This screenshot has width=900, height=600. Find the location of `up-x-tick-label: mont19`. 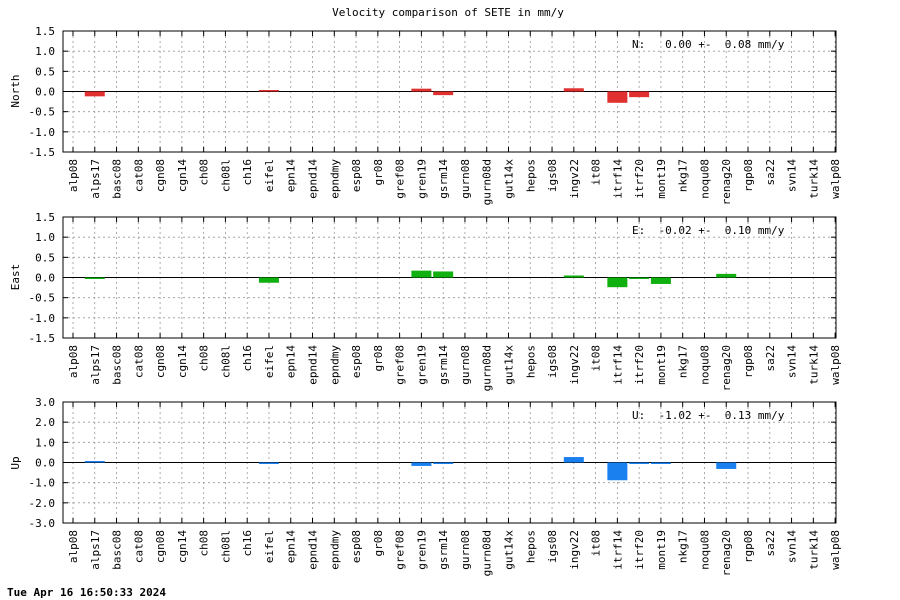

up-x-tick-label: mont19 is located at coordinates (661, 550).